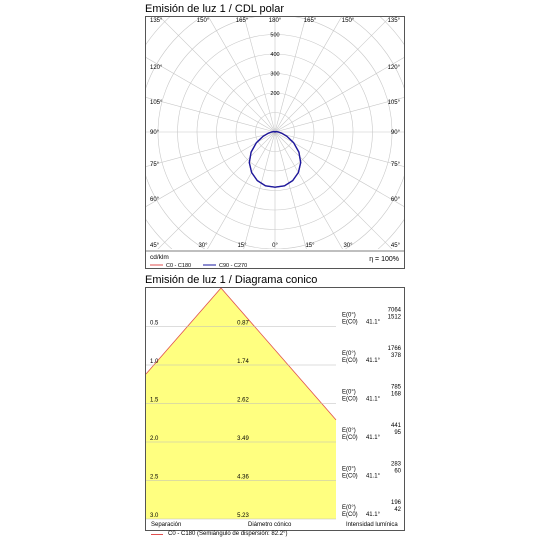 The height and width of the screenshot is (550, 550). I want to click on polar-angle-label-right: 90°, so click(396, 133).